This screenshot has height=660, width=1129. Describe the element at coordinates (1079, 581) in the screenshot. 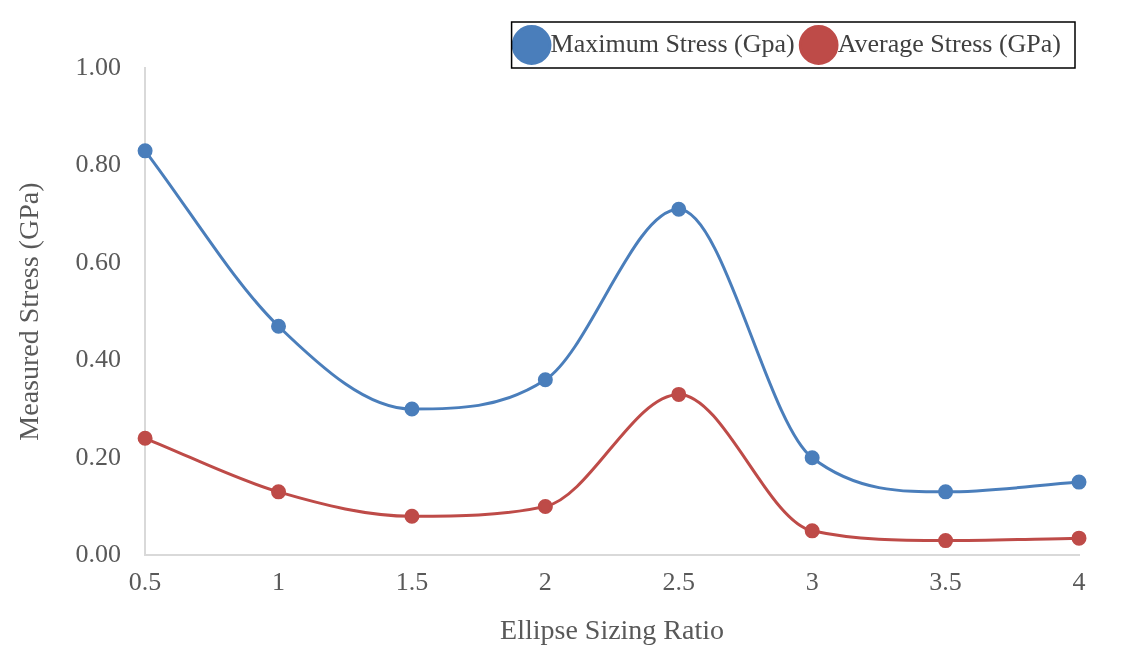

I see `x-tick-label: 4` at that location.